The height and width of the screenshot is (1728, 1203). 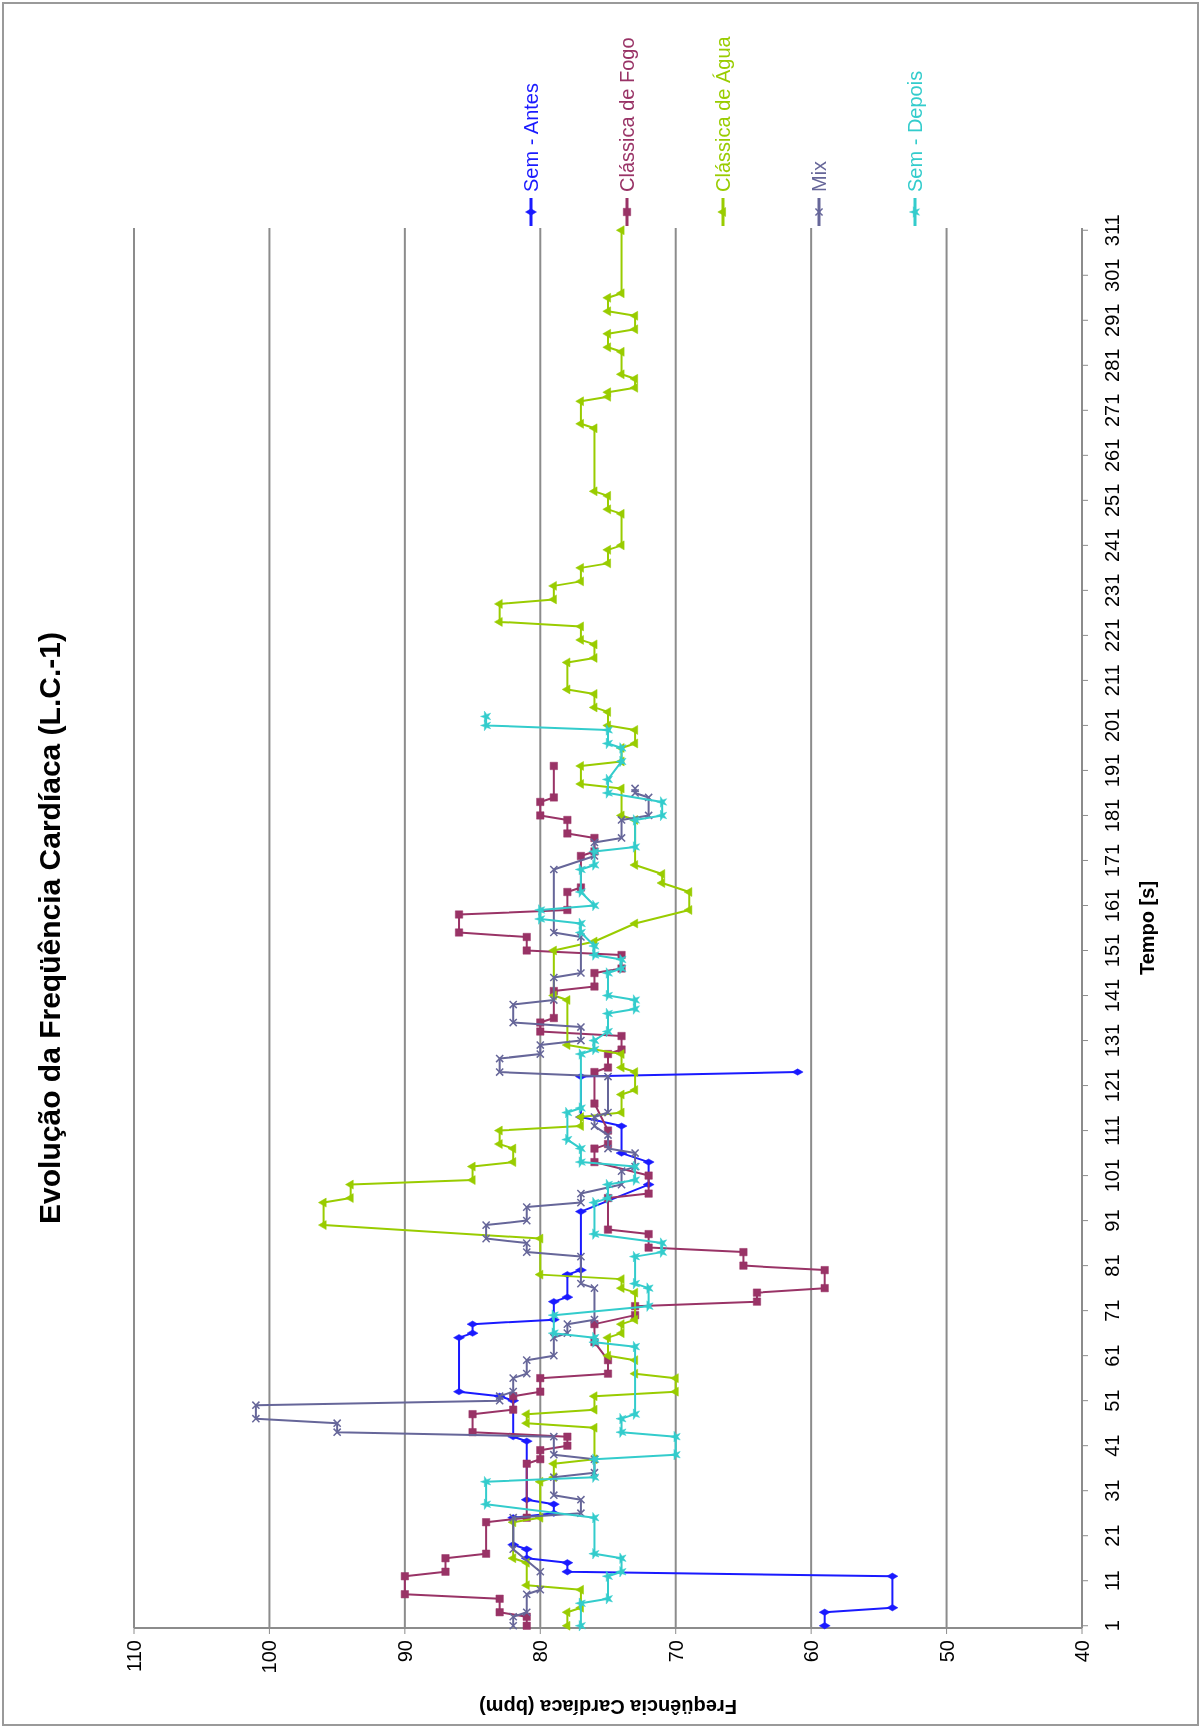 I want to click on y-tick-label: 131, so click(x=1112, y=1040).